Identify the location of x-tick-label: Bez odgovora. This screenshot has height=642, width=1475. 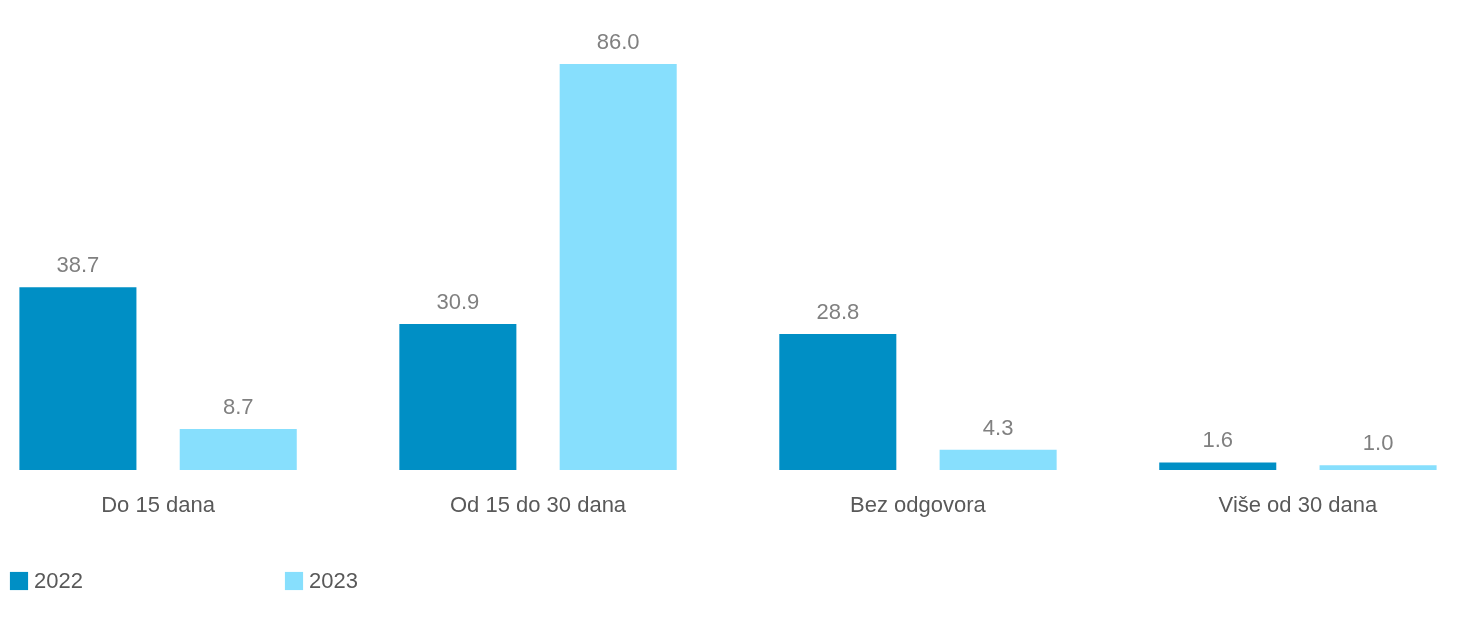
(918, 504).